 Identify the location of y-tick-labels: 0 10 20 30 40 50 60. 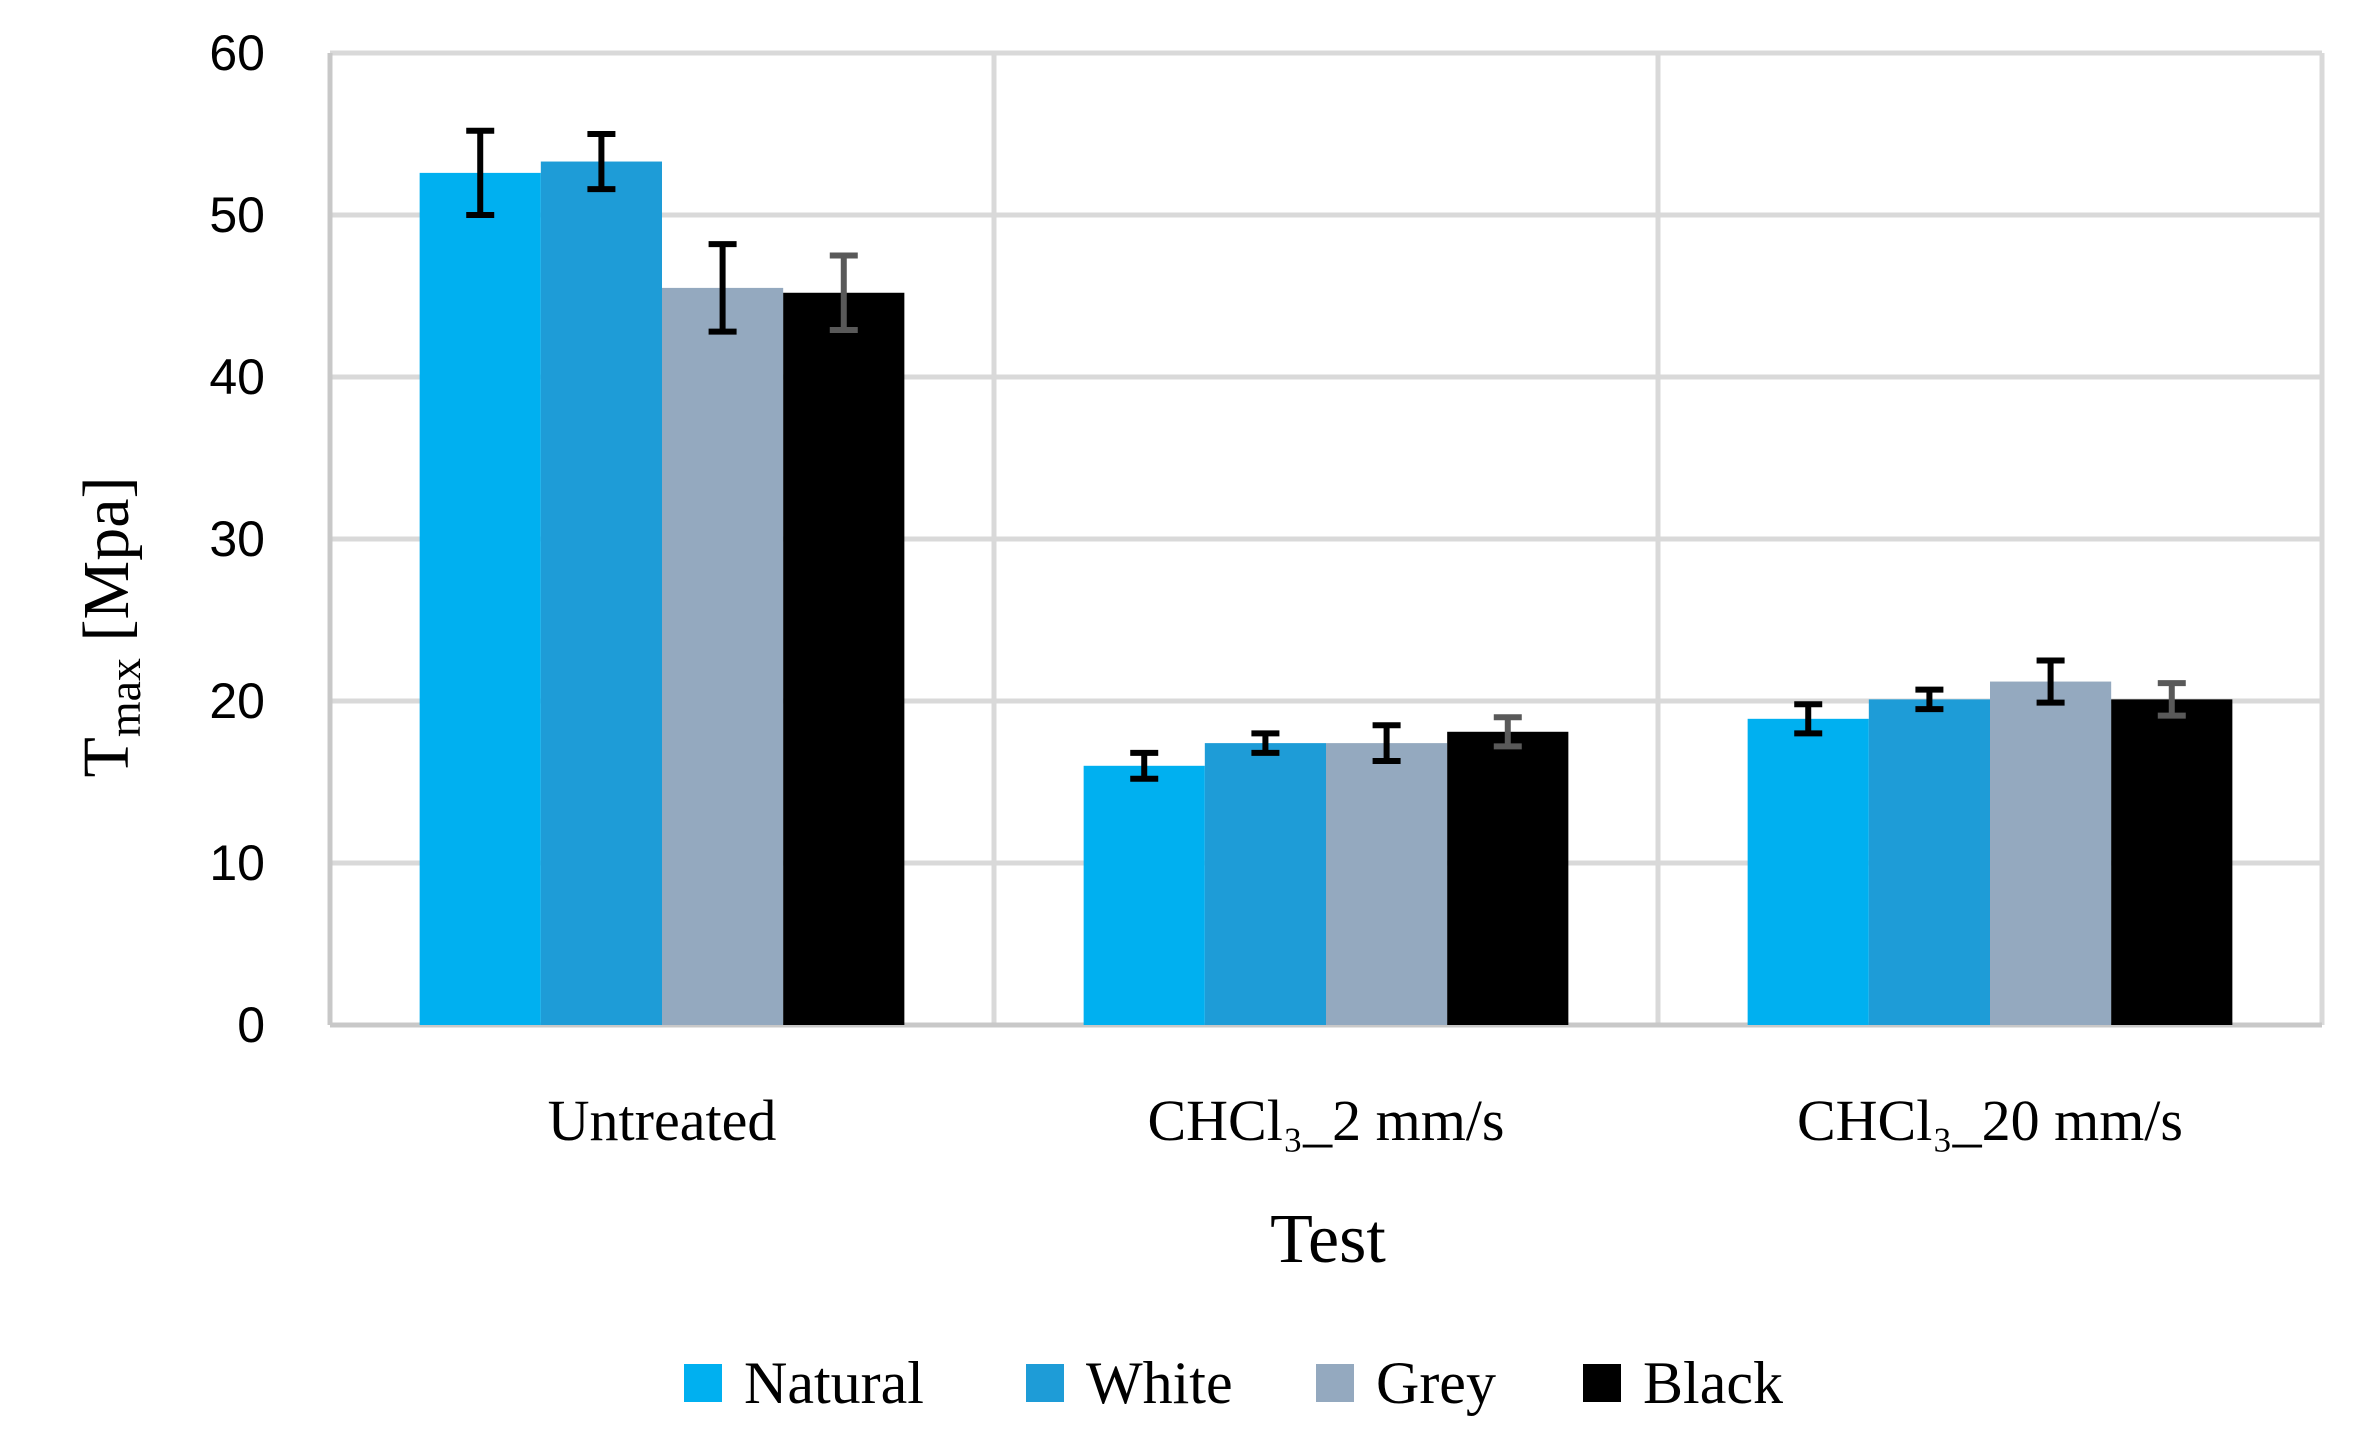
(237, 539).